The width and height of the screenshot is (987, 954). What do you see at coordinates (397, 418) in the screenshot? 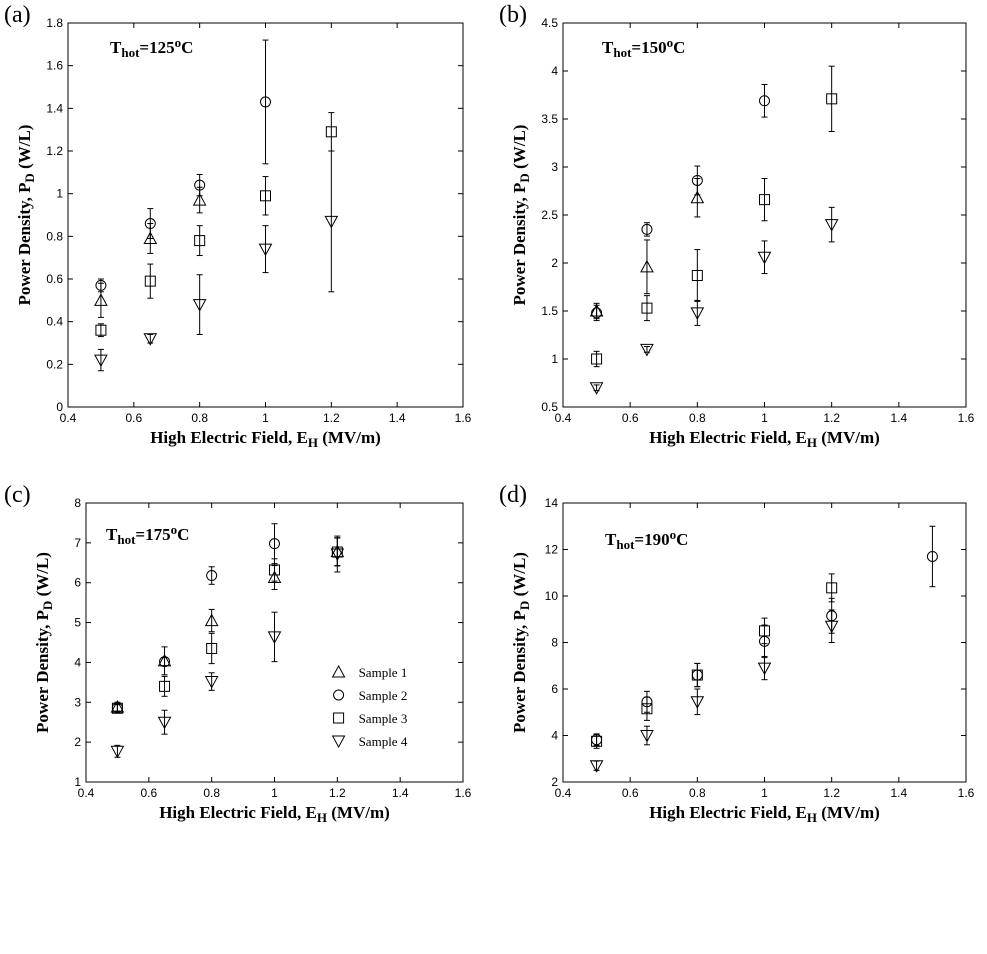
I see `x-tick-label: 1.4` at bounding box center [397, 418].